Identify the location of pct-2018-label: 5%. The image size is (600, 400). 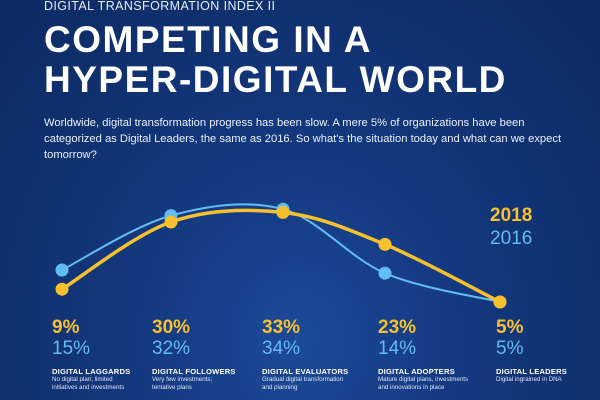
(510, 327).